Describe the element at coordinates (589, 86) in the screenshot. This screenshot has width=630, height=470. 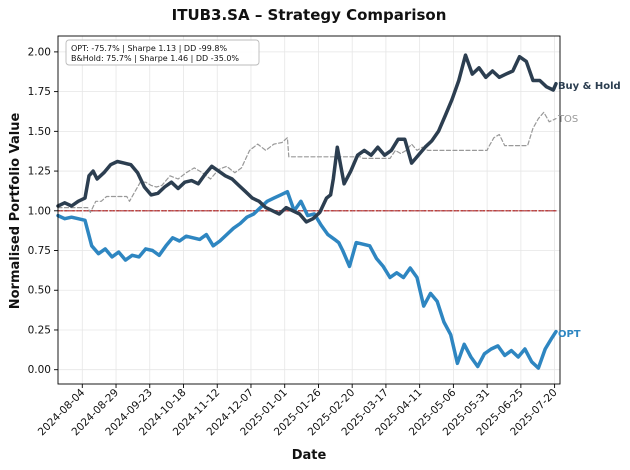
I see `series-label-buy-hold: Buy & Hold` at that location.